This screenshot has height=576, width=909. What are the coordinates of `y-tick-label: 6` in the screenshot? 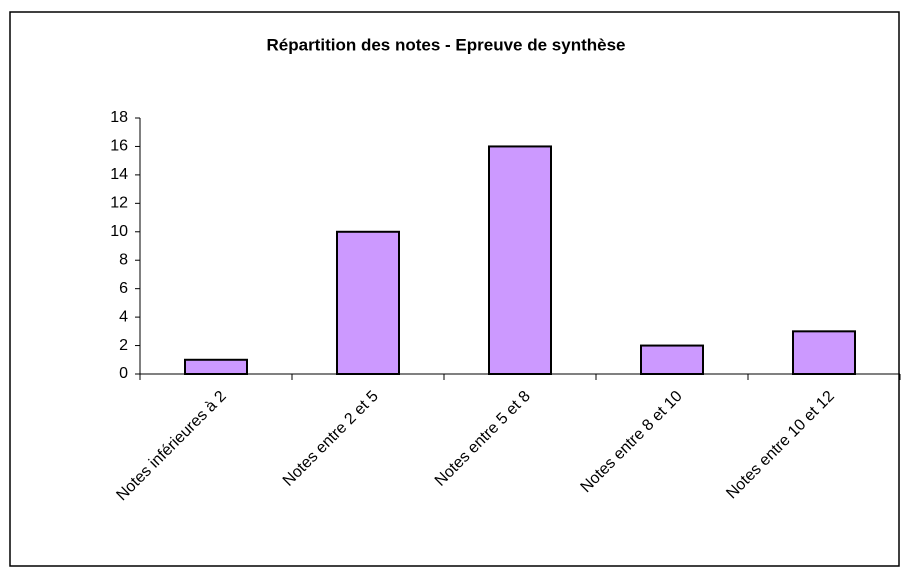 It's located at (123, 288).